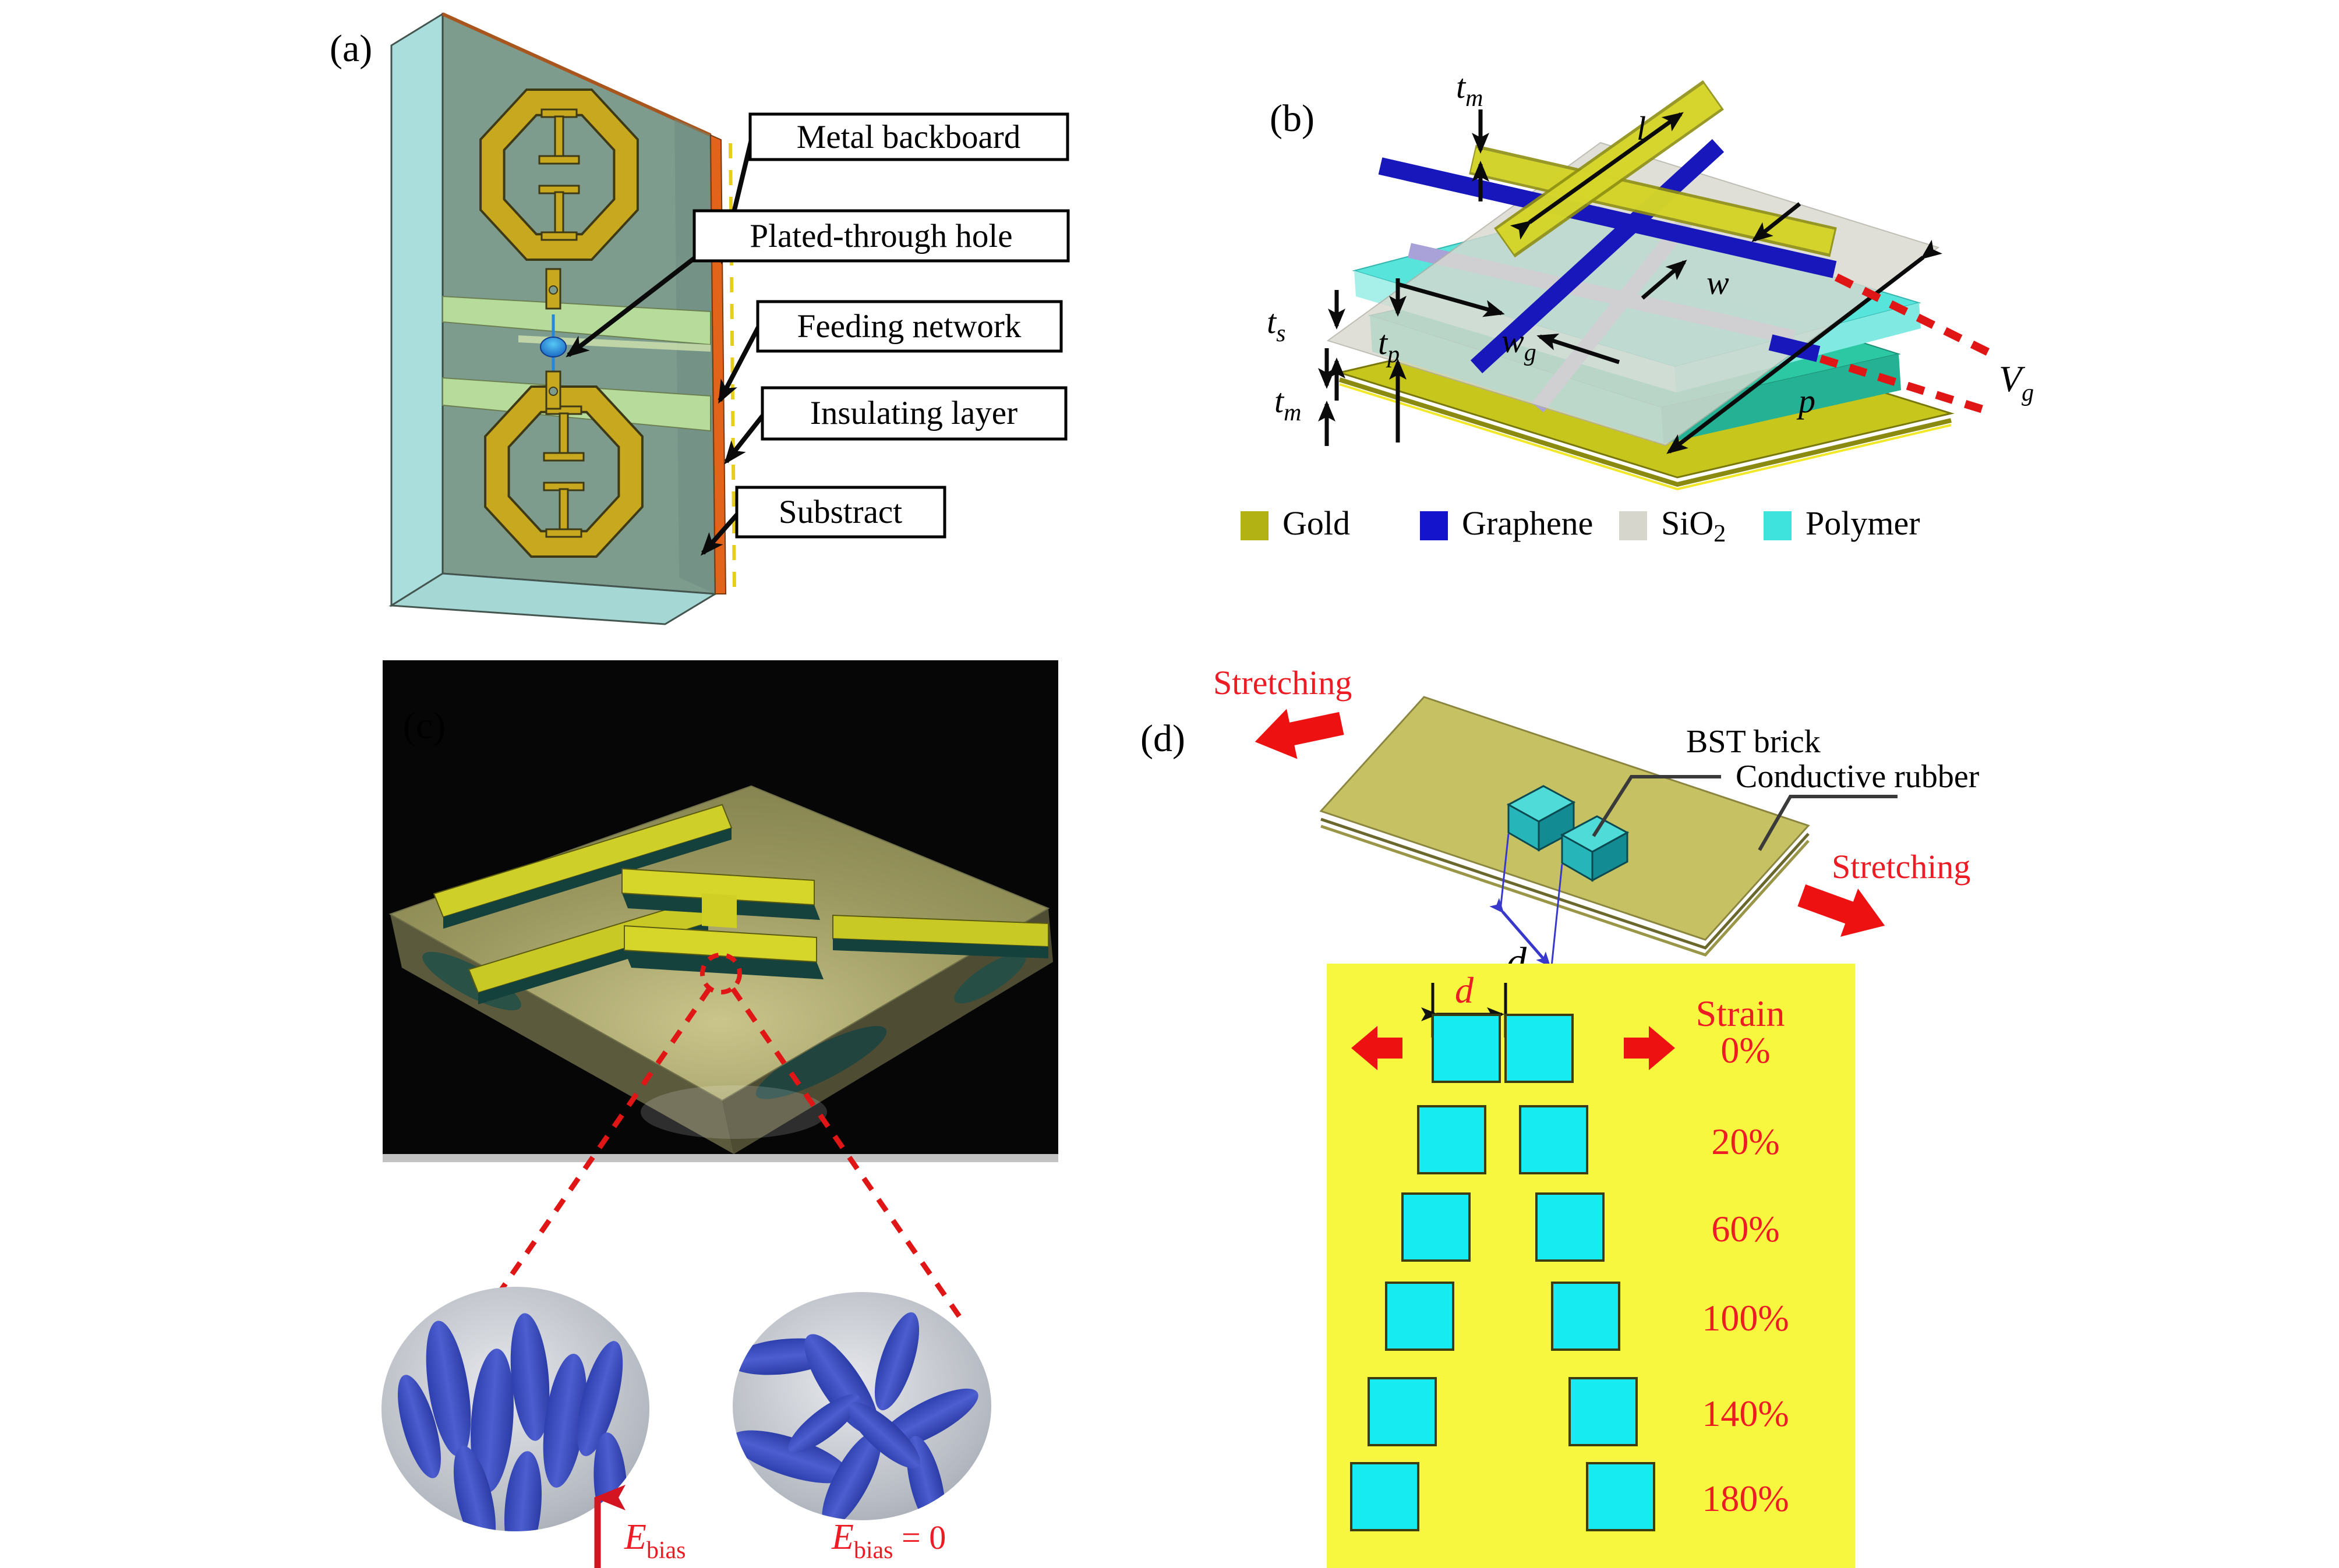 The width and height of the screenshot is (2339, 1568). I want to click on bst-brick-pointer, so click(1656, 806).